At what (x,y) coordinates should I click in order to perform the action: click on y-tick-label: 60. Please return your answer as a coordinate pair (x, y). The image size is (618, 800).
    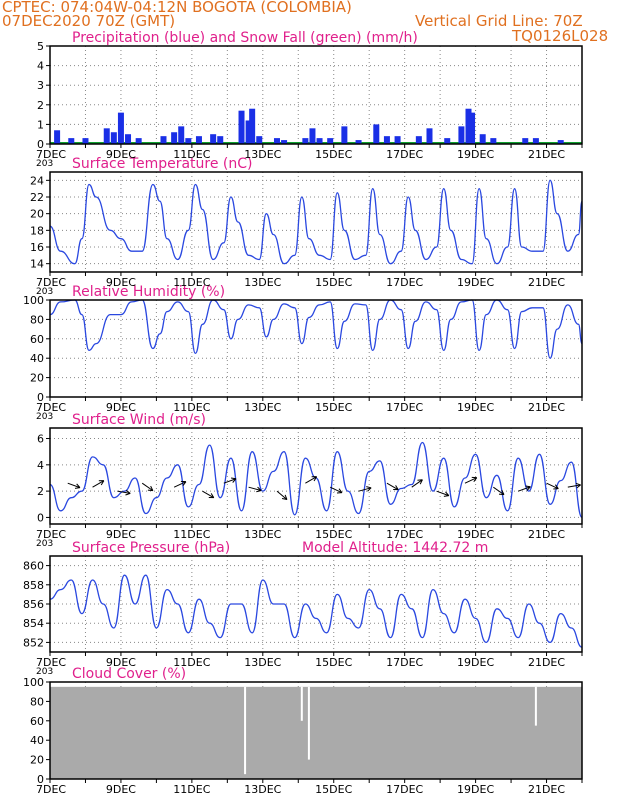
    Looking at the image, I should click on (37, 339).